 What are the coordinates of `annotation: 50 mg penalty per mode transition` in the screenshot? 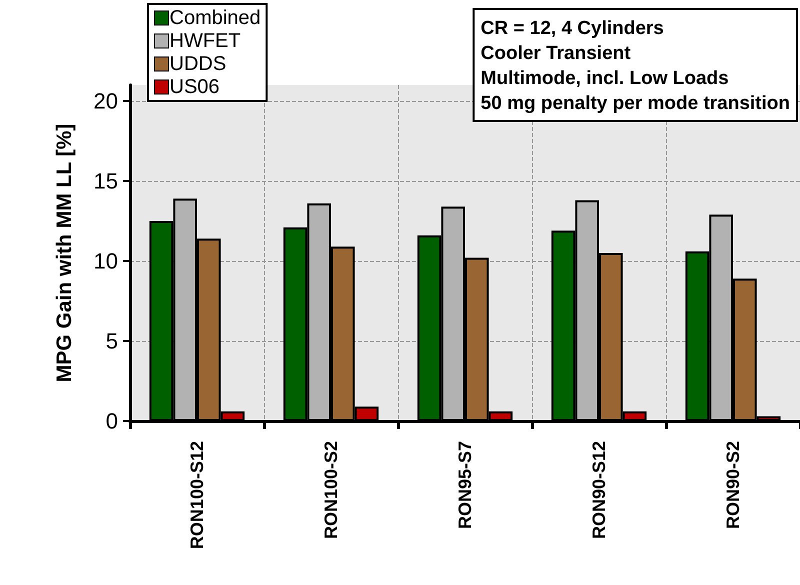 It's located at (635, 103).